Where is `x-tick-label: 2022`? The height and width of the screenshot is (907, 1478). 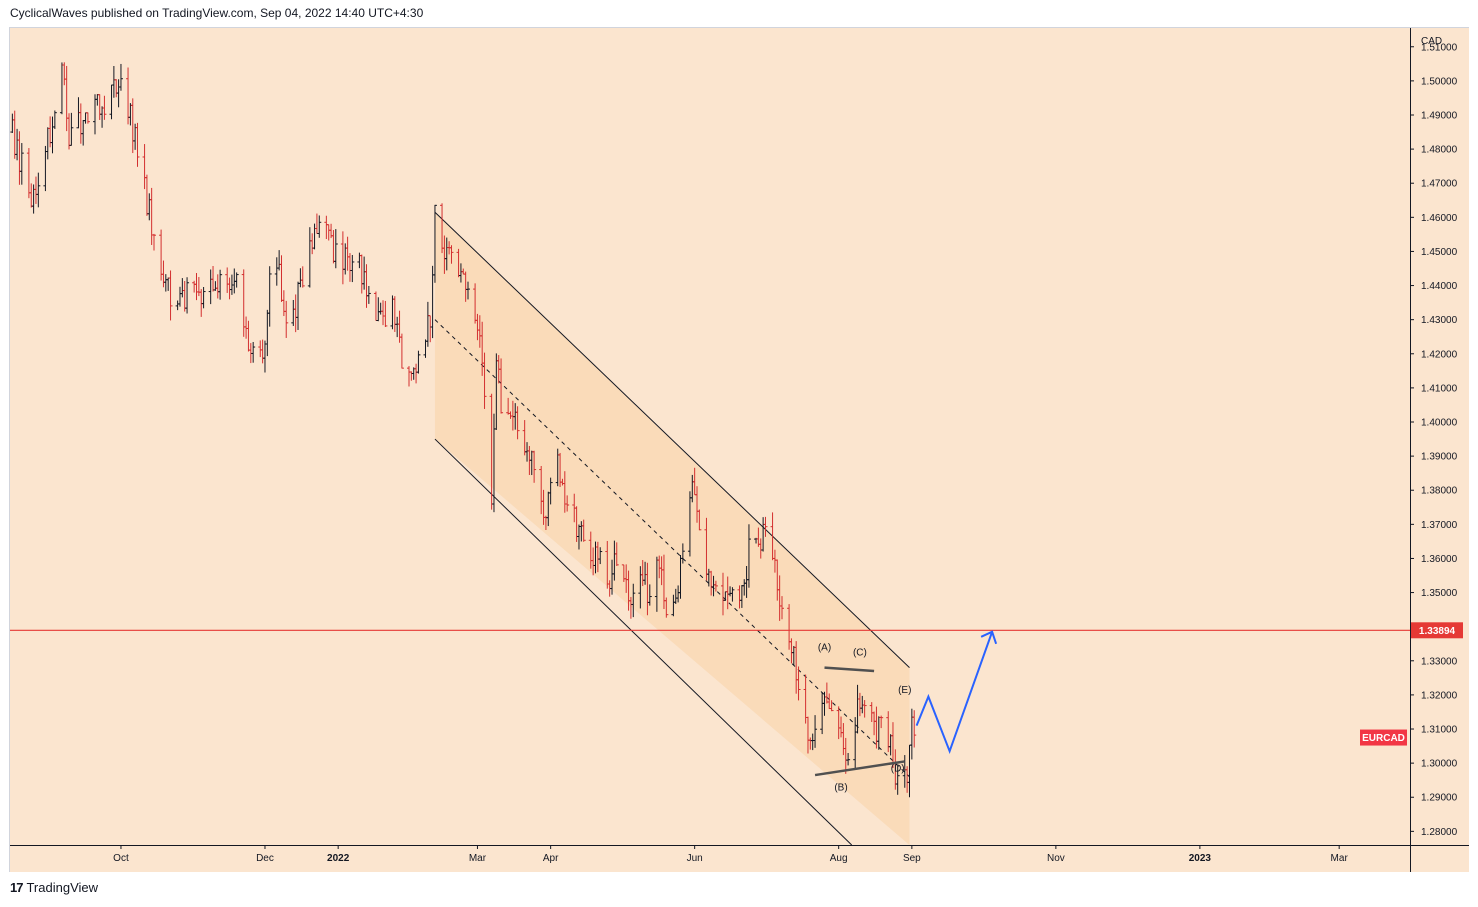 x-tick-label: 2022 is located at coordinates (338, 858).